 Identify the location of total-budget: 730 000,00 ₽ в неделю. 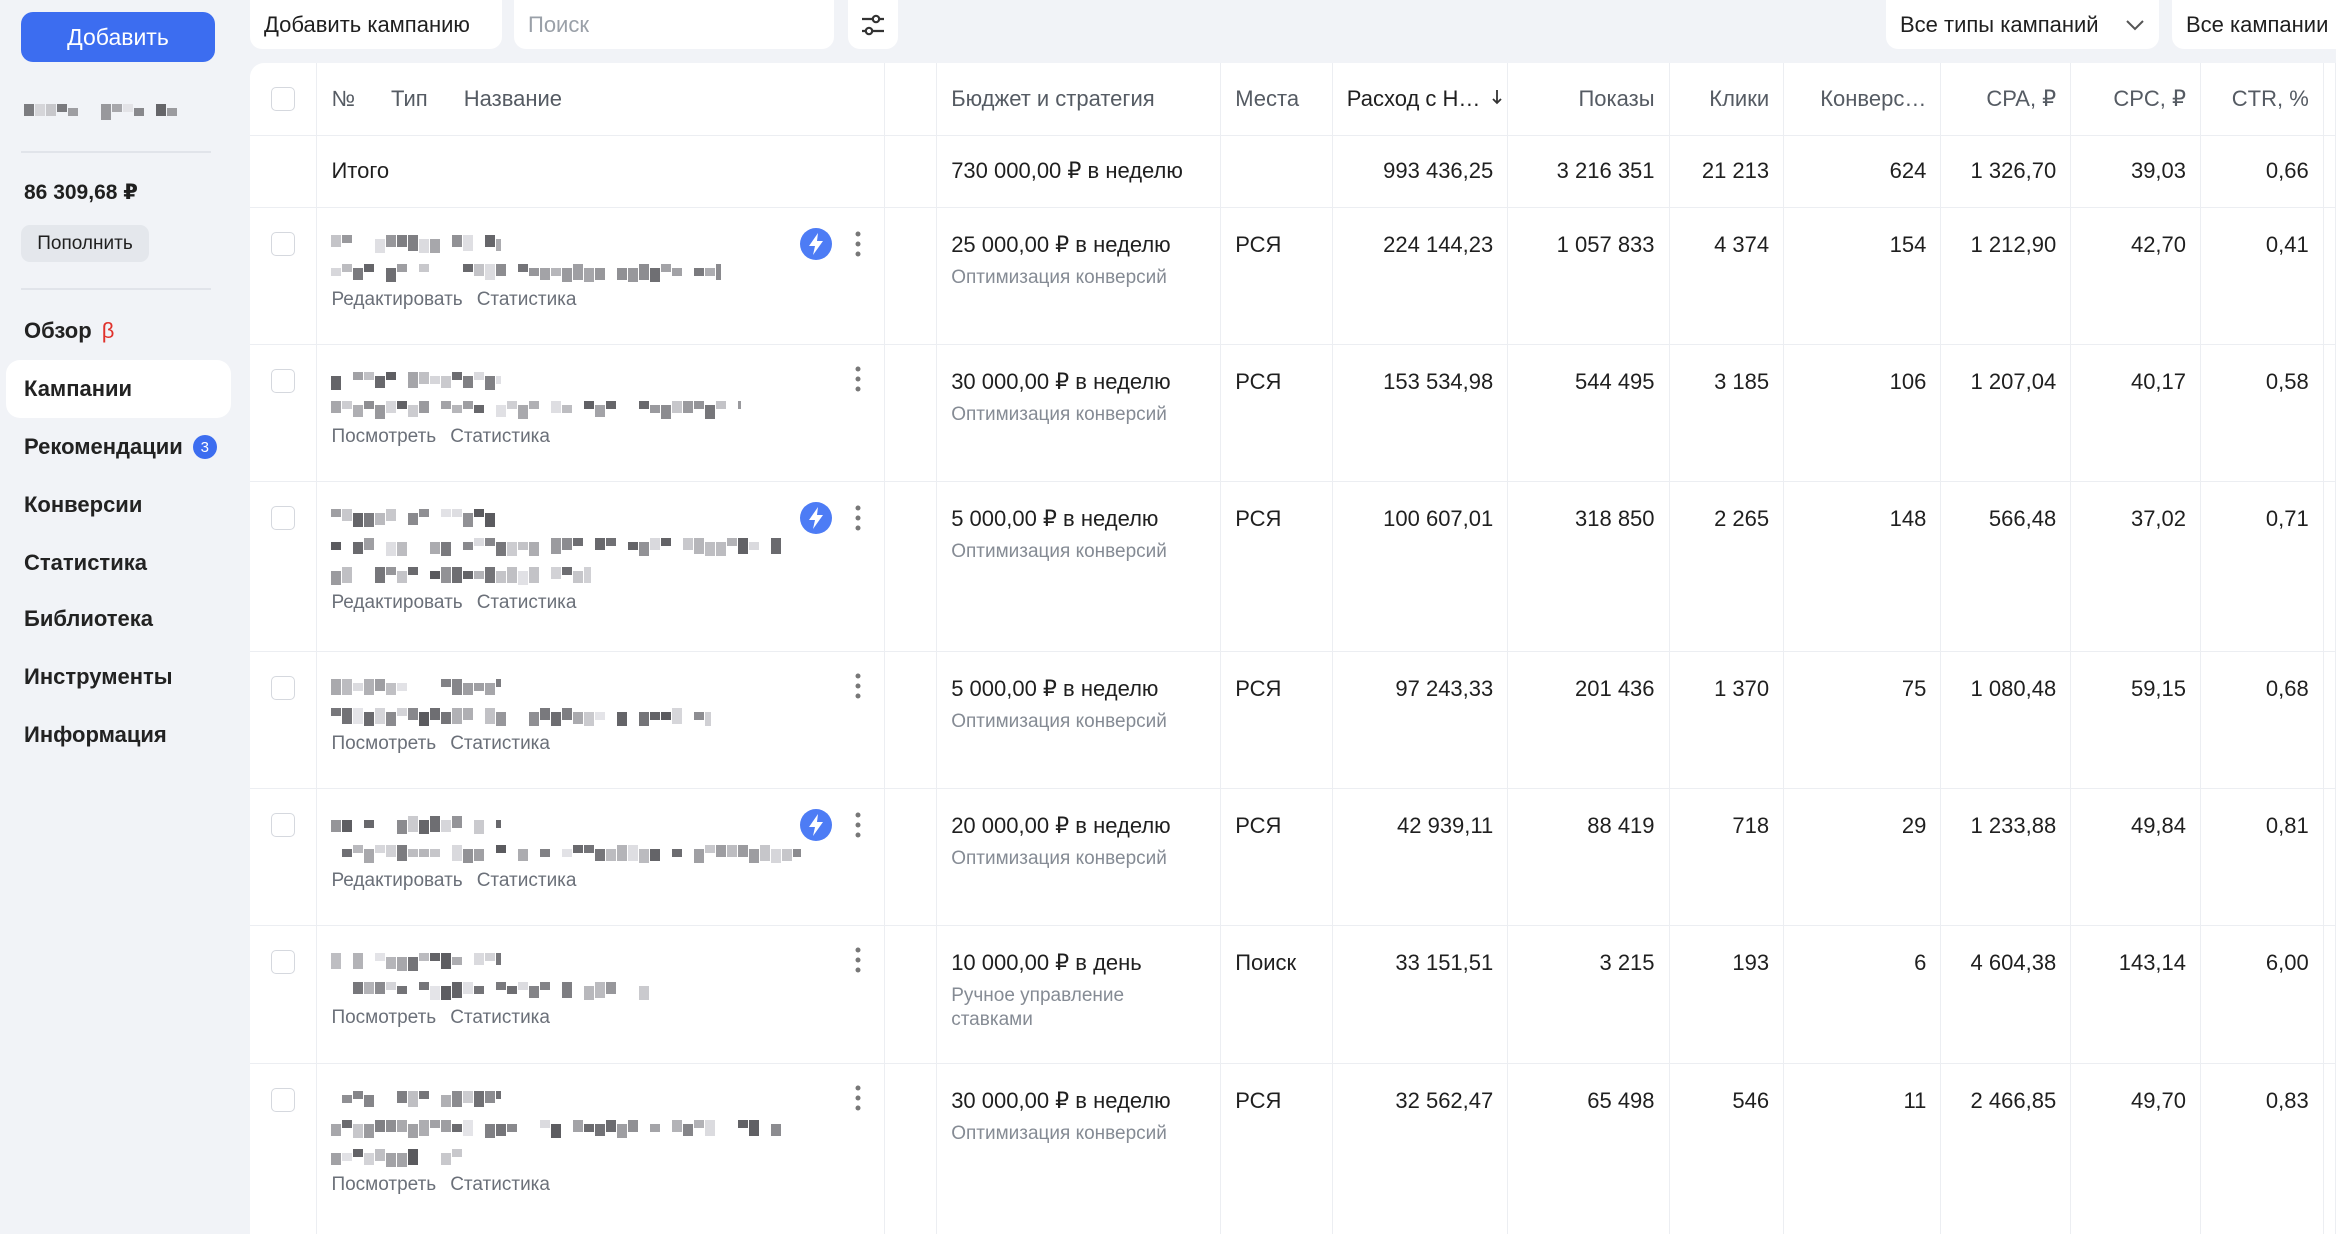
(1079, 171).